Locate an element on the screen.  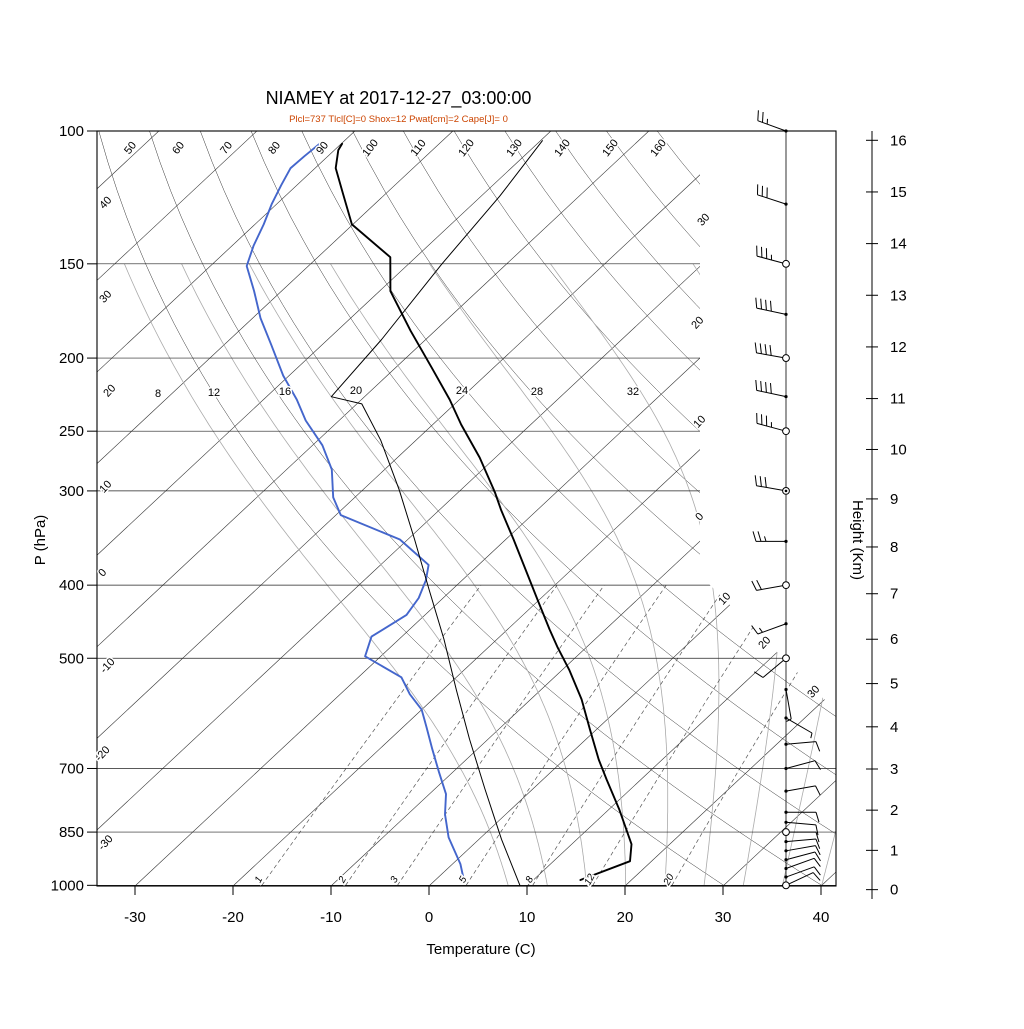
svg-text: Height (Km) is located at coordinates (857, 540).